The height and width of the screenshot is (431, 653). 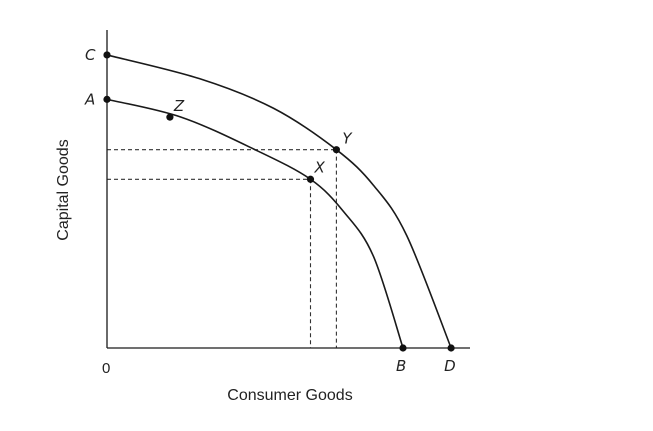 I want to click on x-axis-label: Consumer Goods, so click(x=289, y=395).